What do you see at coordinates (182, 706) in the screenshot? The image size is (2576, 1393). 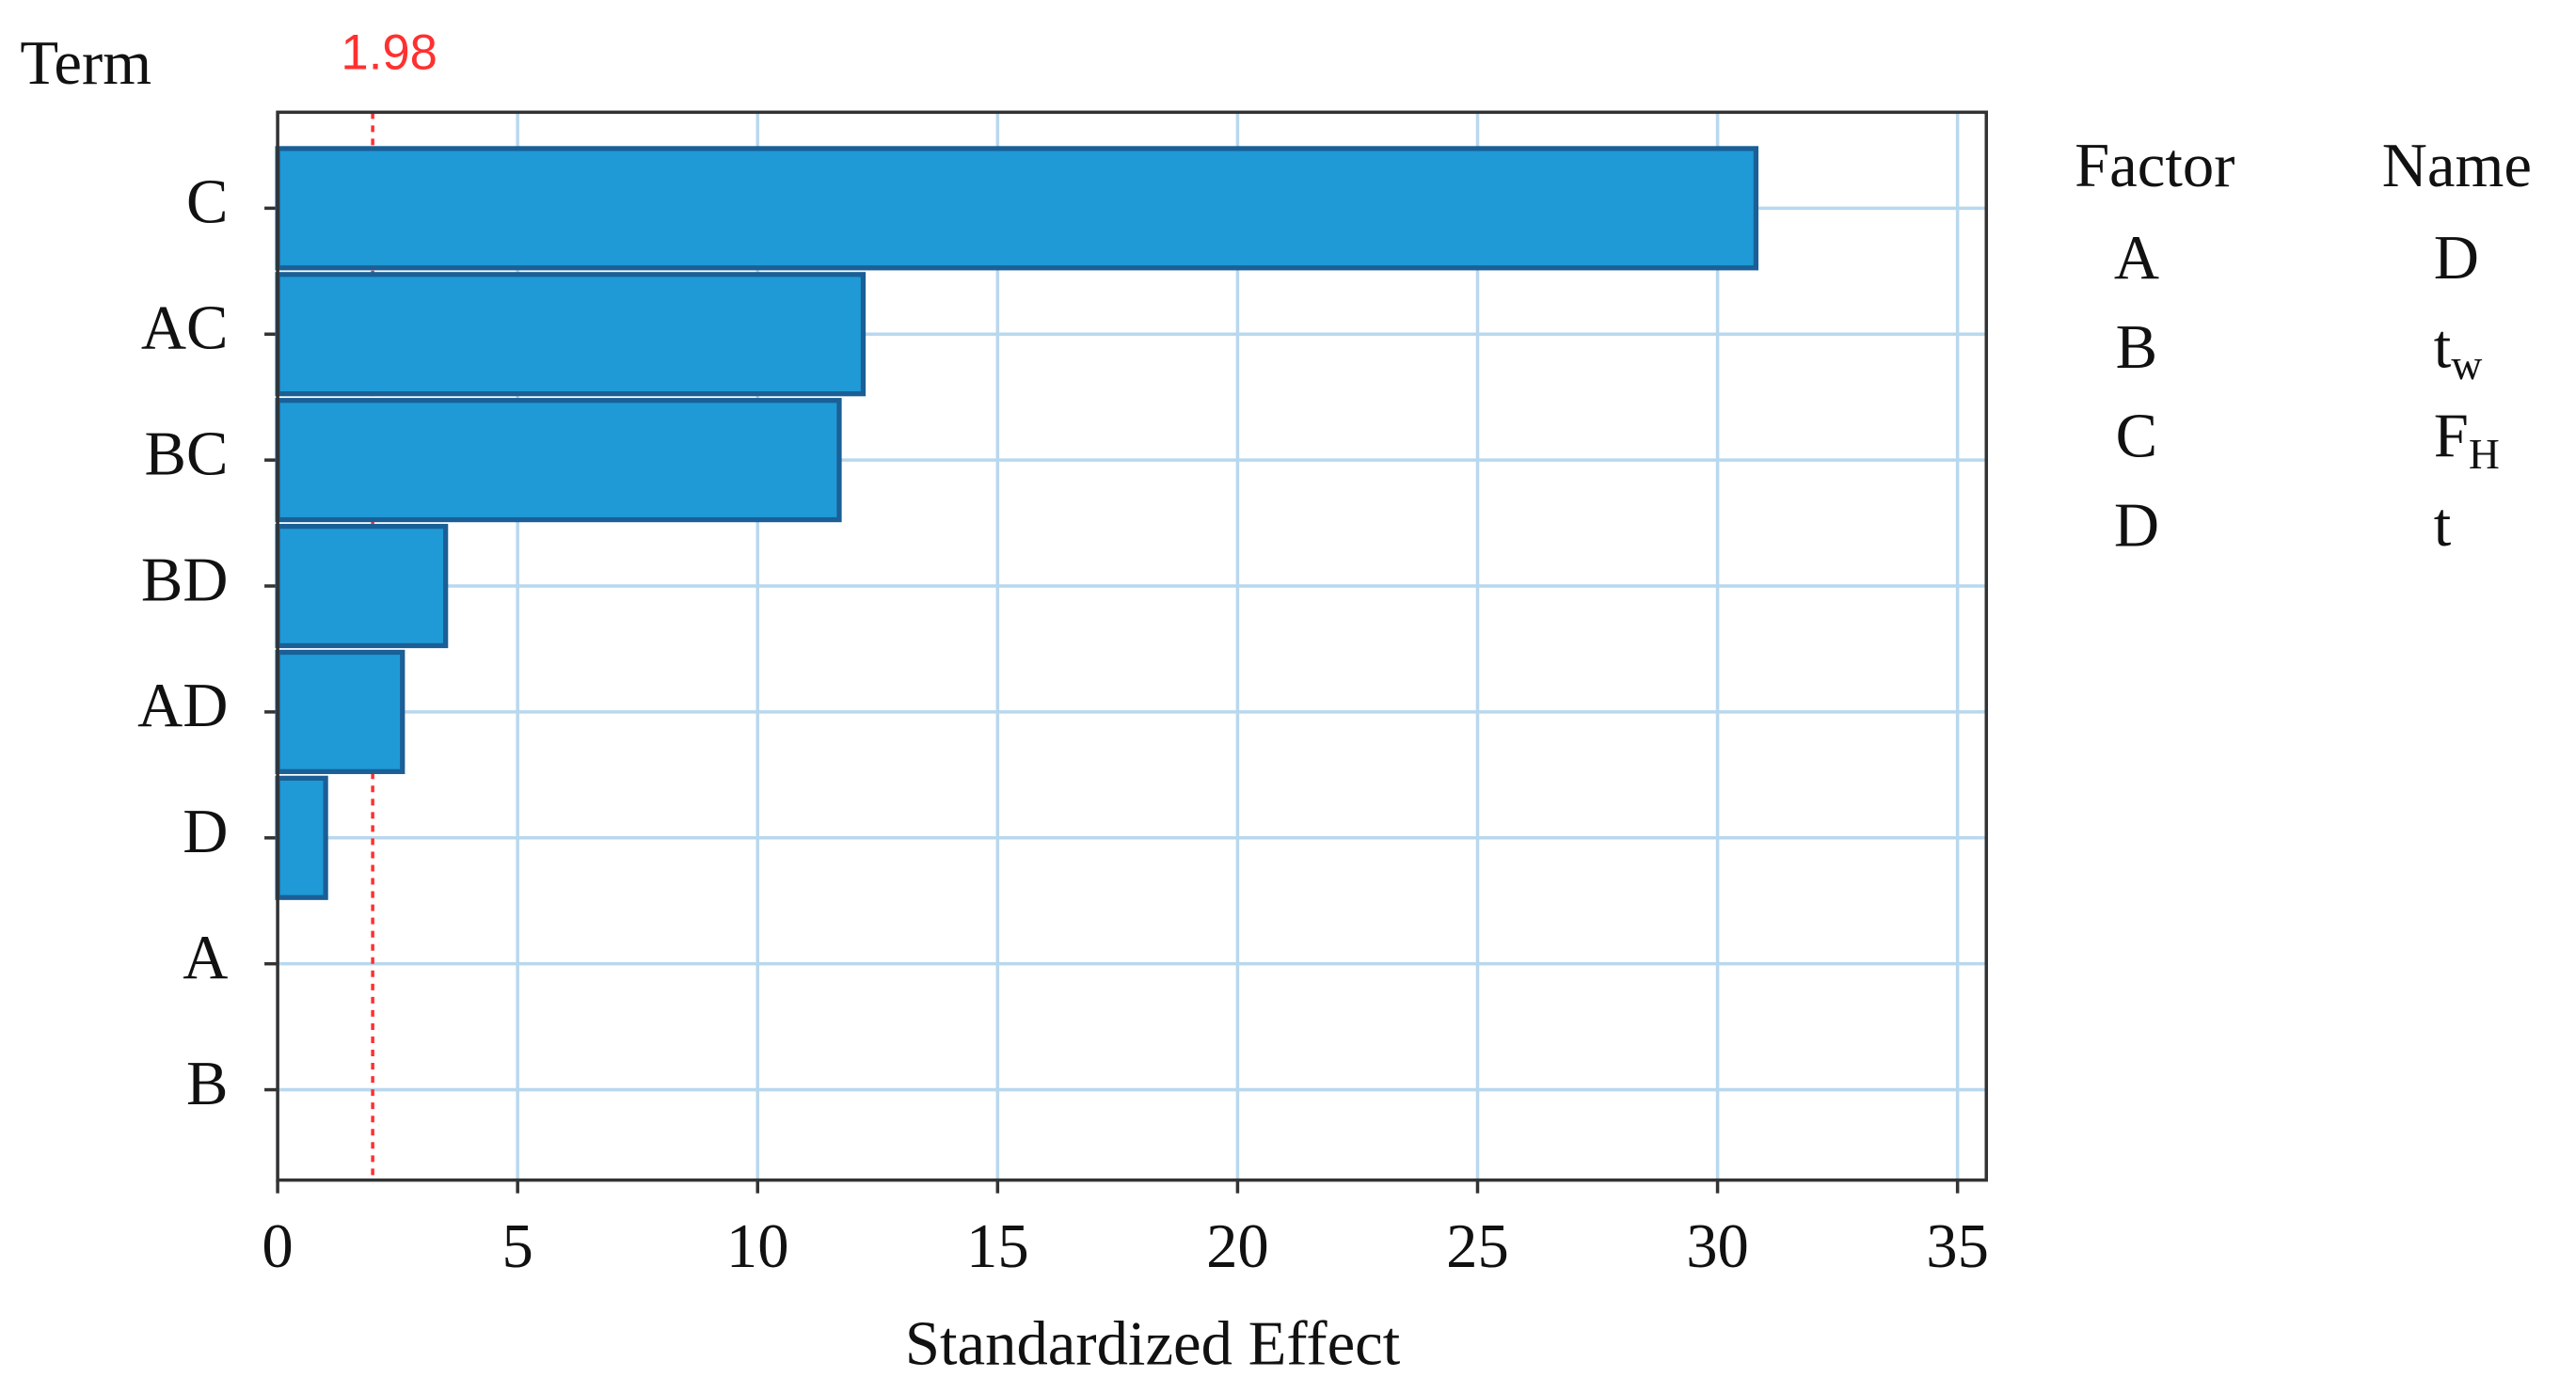 I see `y-tick-label: AD` at bounding box center [182, 706].